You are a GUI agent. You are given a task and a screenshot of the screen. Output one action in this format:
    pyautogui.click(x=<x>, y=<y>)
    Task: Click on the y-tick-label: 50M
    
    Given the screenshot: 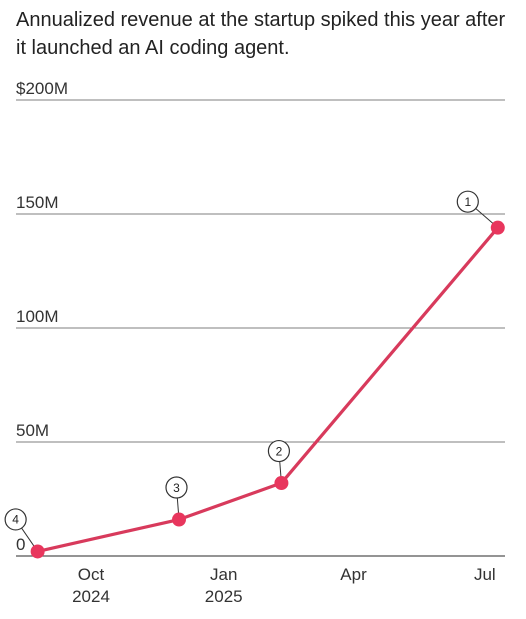 What is the action you would take?
    pyautogui.click(x=32, y=430)
    